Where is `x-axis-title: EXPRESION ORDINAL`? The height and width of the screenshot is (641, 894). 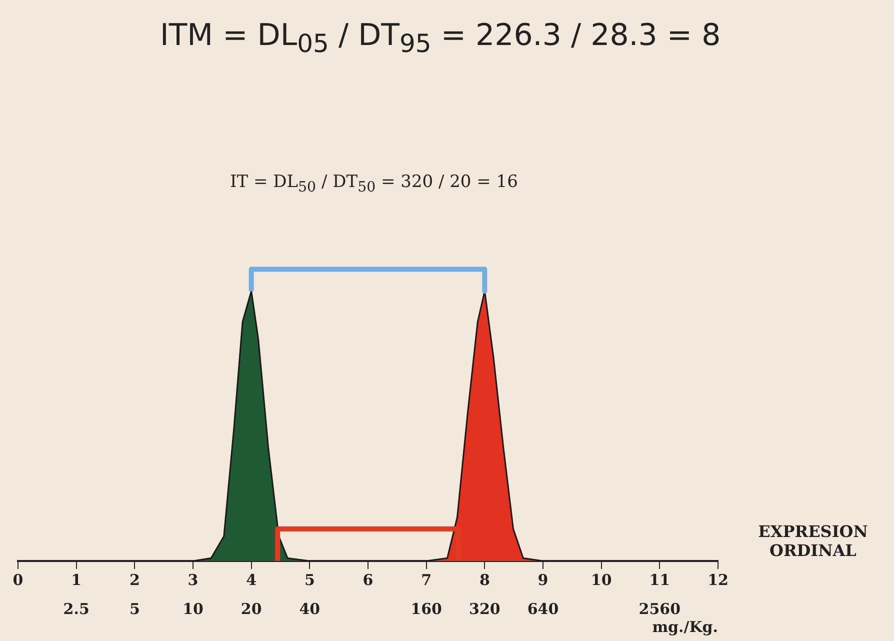 x-axis-title: EXPRESION ORDINAL is located at coordinates (813, 541).